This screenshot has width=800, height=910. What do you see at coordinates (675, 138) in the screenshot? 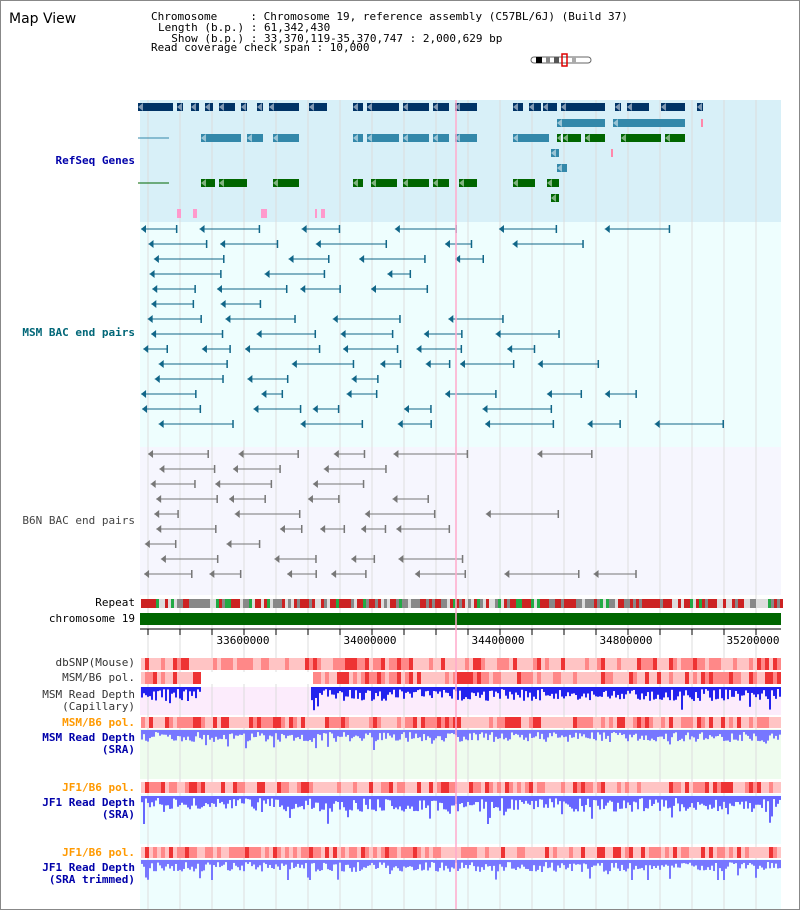
I see `gene-exon` at bounding box center [675, 138].